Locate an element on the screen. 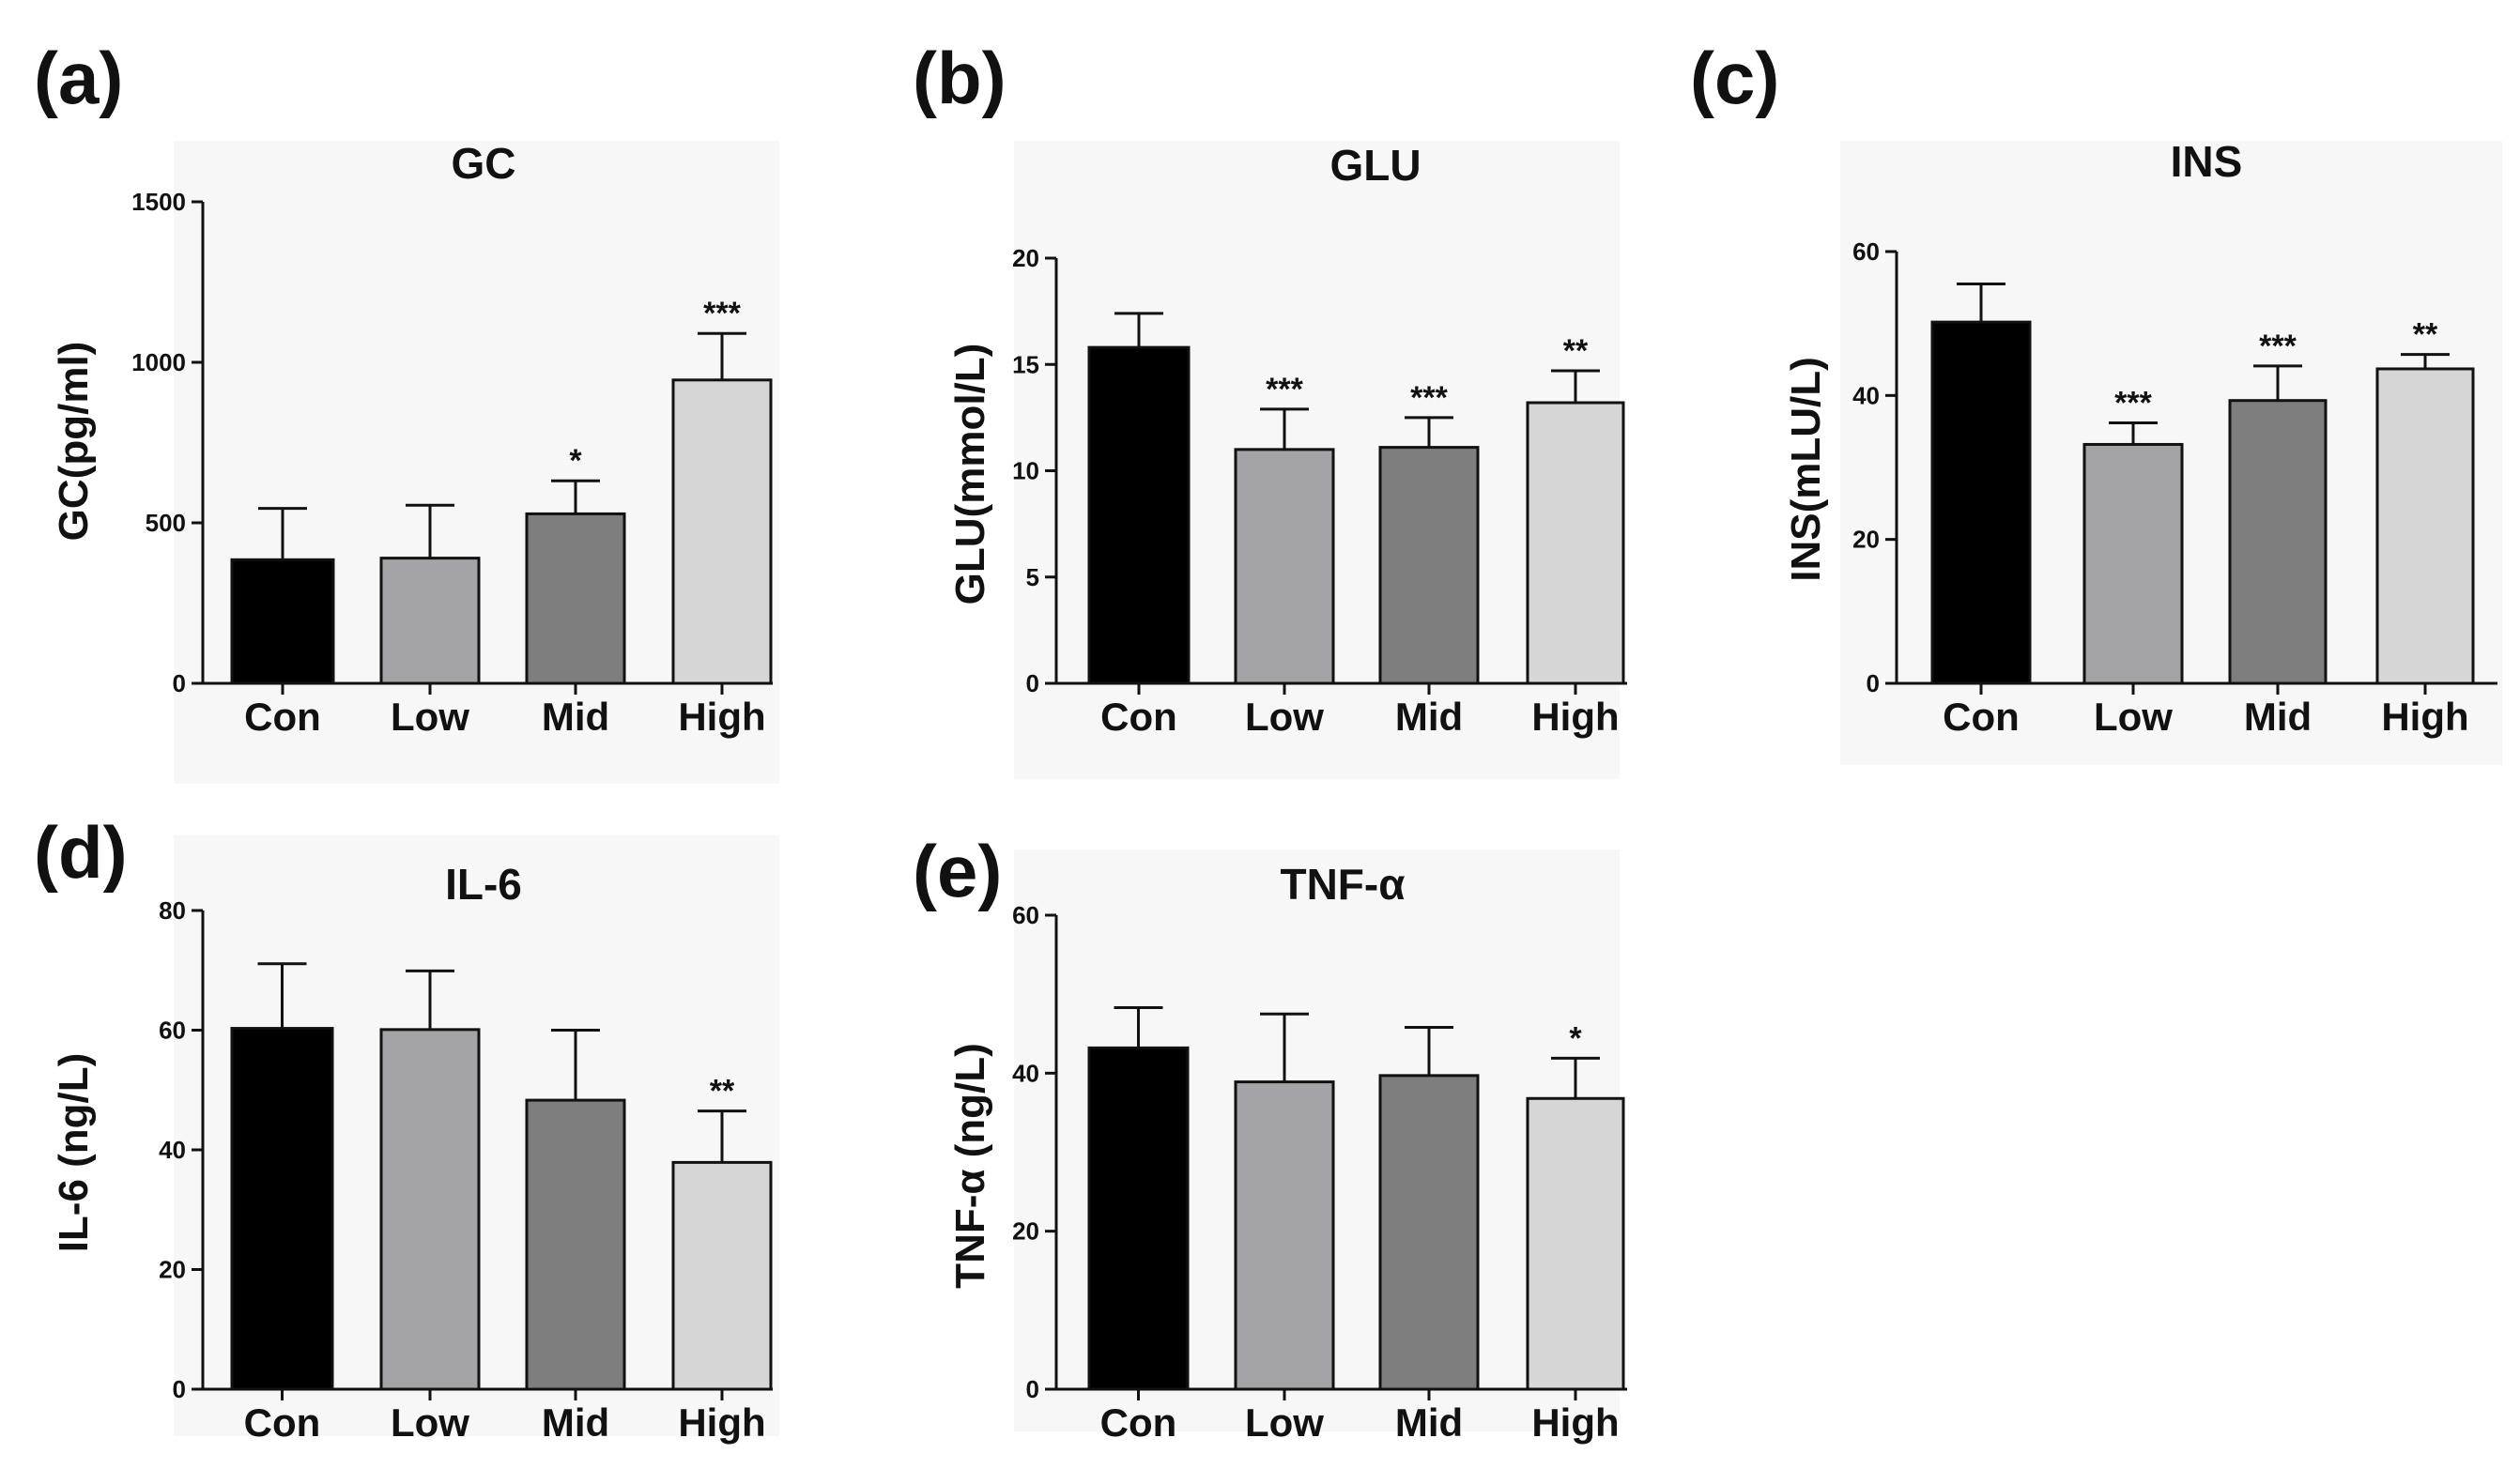 The width and height of the screenshot is (2520, 1484). y-tick-label: 500 is located at coordinates (166, 523).